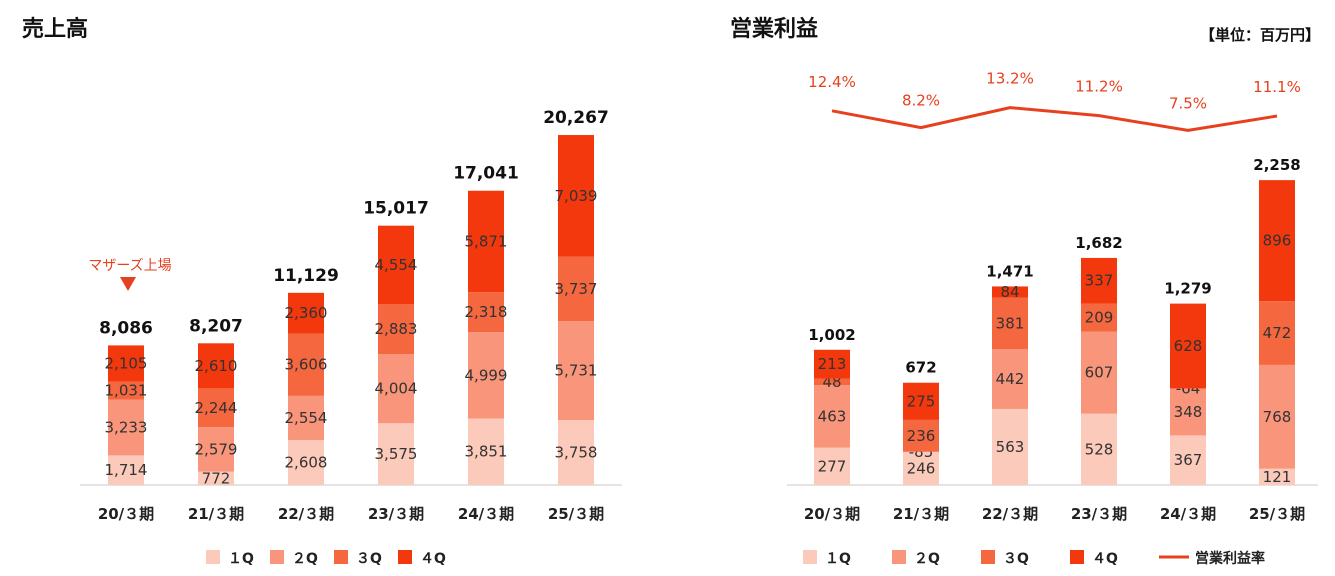  I want to click on segment-value-label: 2,883, so click(396, 329).